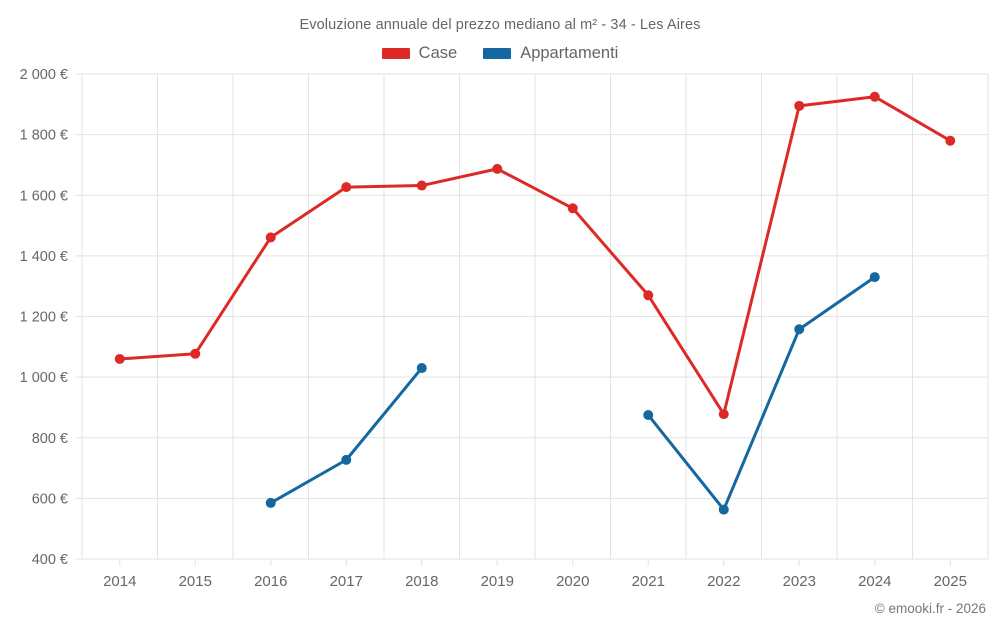  I want to click on y-axis-tick-label: 400 €, so click(50, 560).